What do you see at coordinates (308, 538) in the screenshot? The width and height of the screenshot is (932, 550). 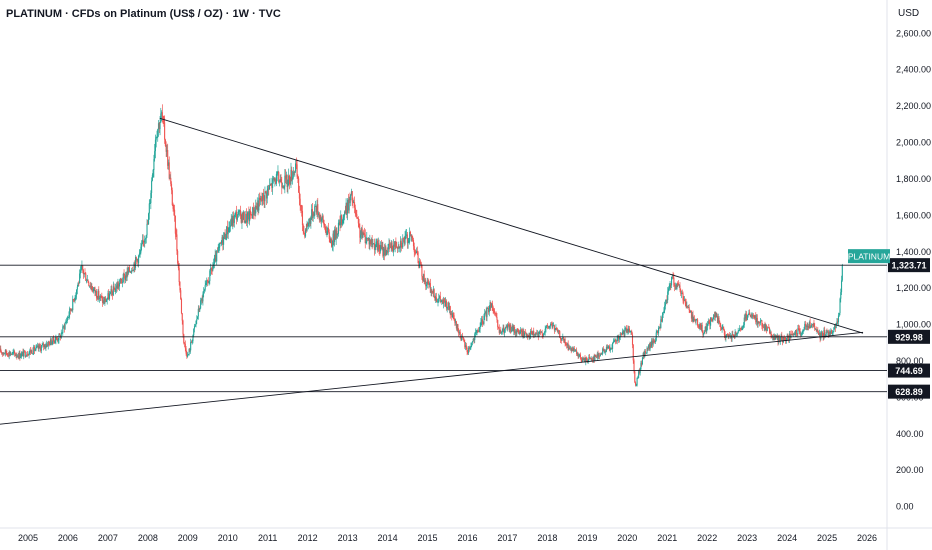 I see `x-tick-label: 2012` at bounding box center [308, 538].